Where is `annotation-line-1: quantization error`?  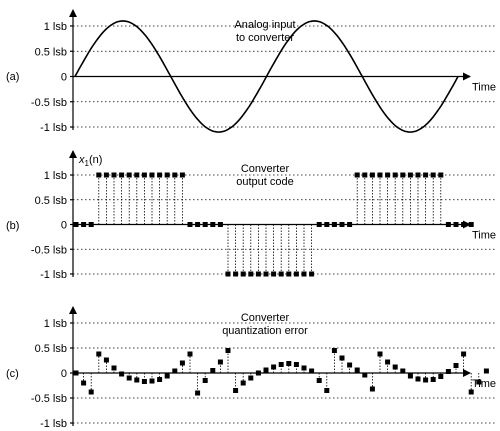 annotation-line-1: quantization error is located at coordinates (265, 331).